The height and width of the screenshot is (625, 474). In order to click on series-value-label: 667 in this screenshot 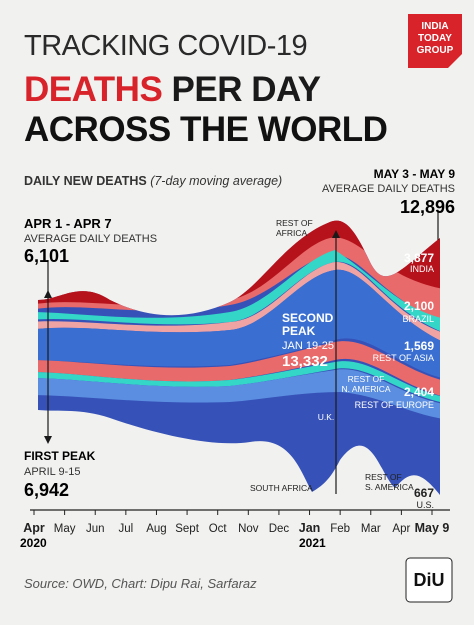, I will do `click(424, 493)`.